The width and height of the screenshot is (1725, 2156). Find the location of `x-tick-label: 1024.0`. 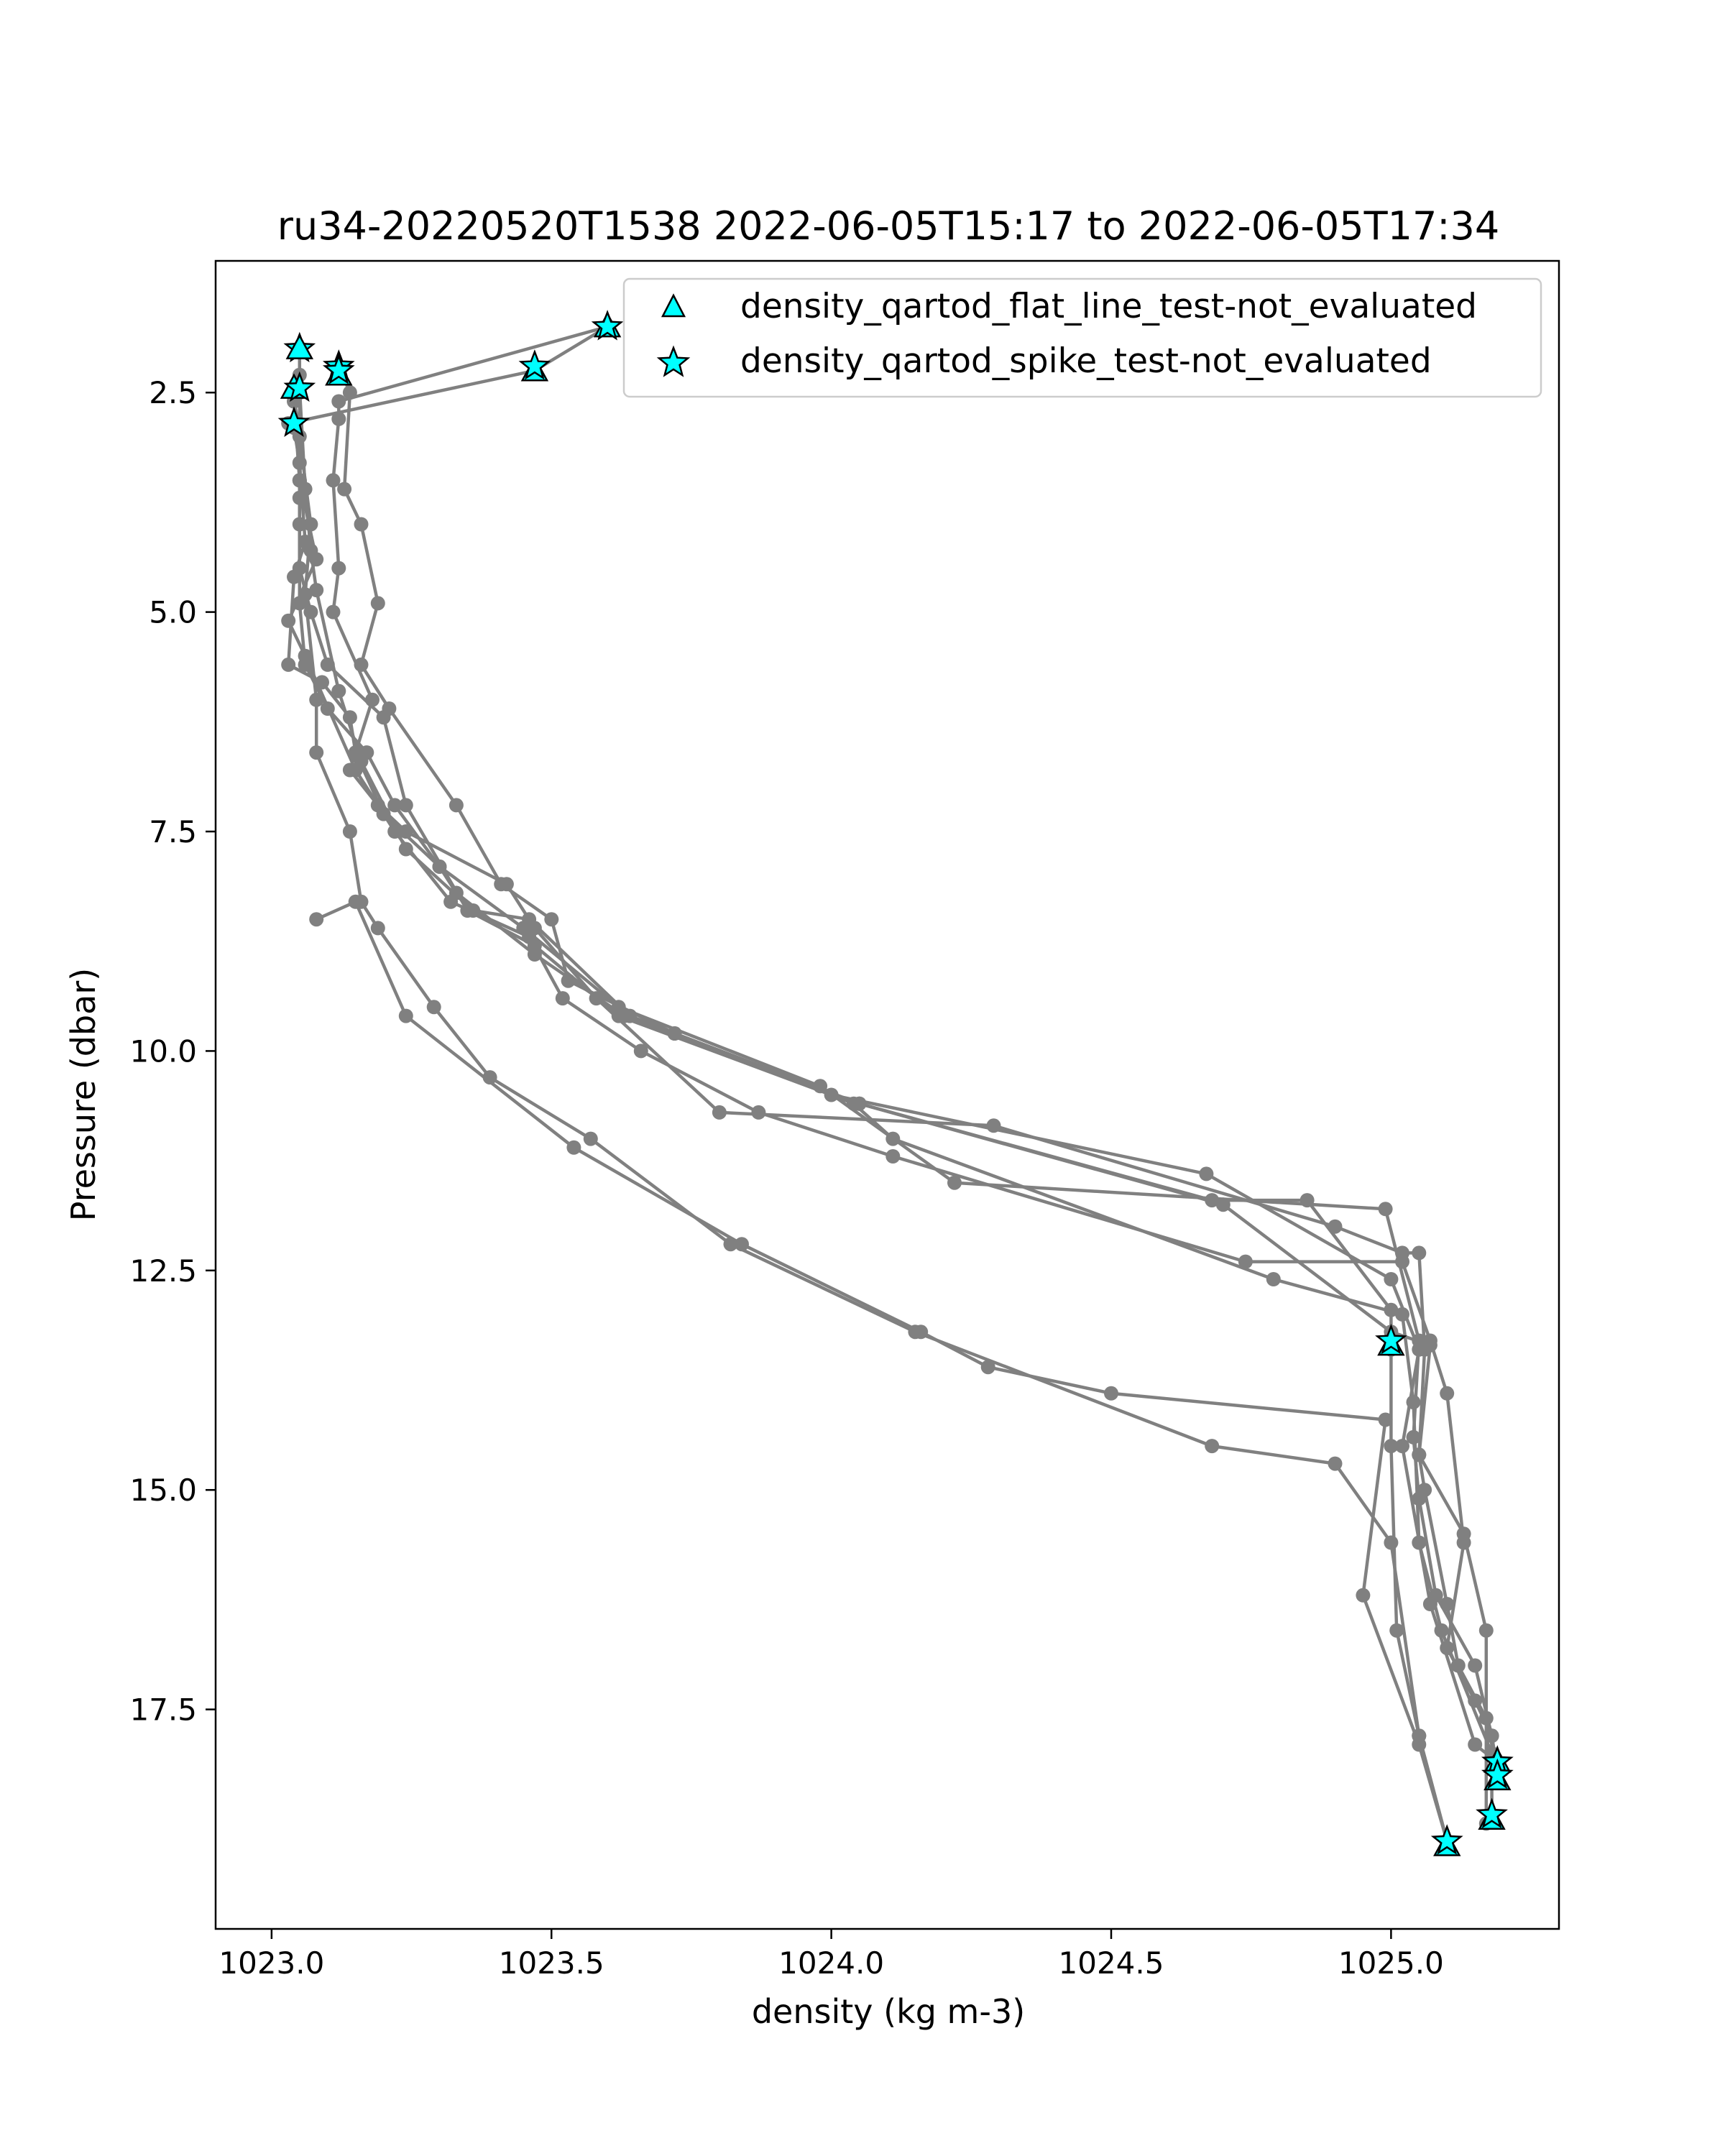

x-tick-label: 1024.0 is located at coordinates (831, 1963).